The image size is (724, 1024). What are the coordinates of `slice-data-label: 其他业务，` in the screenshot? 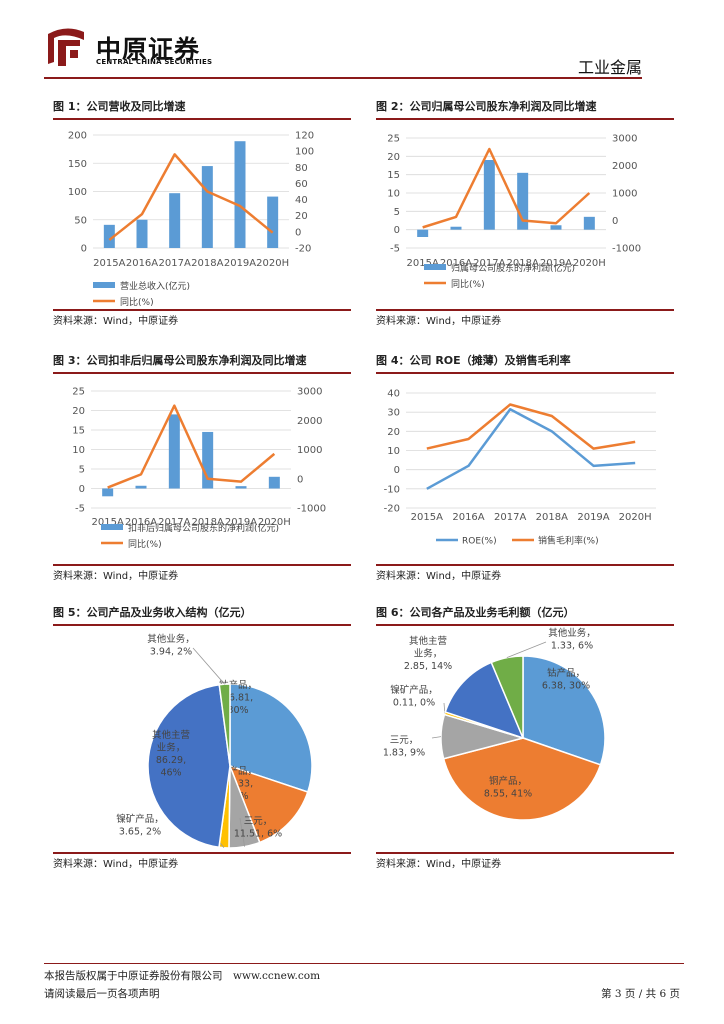 It's located at (572, 633).